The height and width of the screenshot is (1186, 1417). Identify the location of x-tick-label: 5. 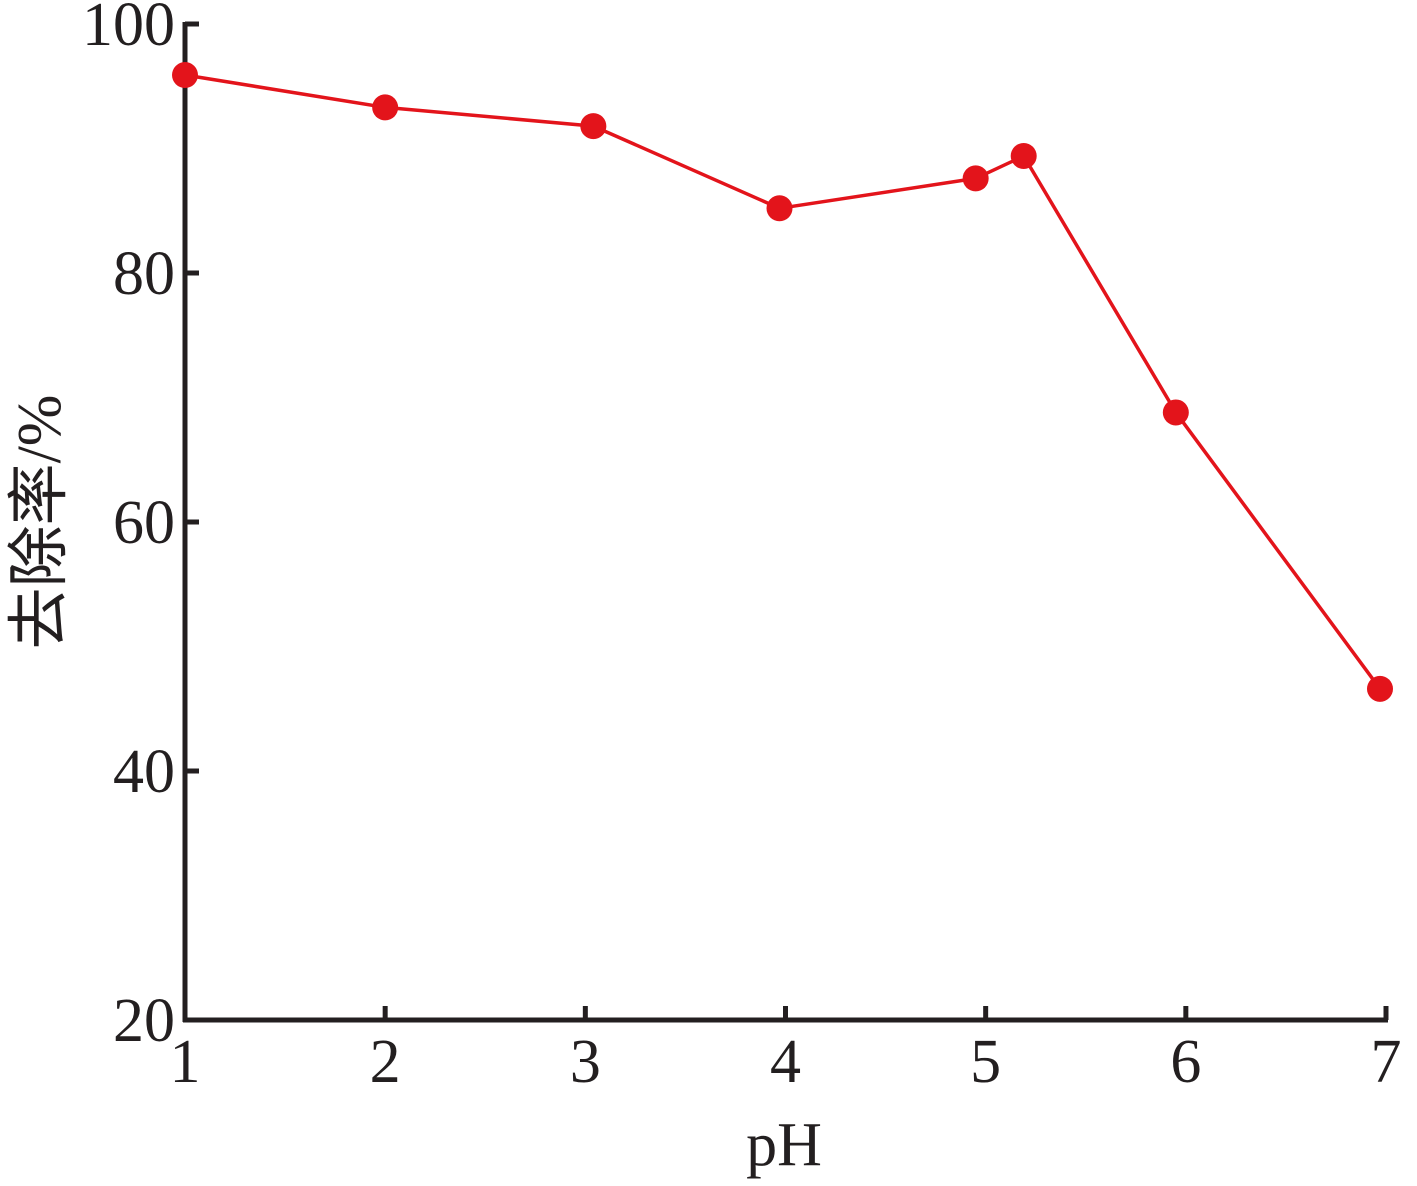
(985, 1062).